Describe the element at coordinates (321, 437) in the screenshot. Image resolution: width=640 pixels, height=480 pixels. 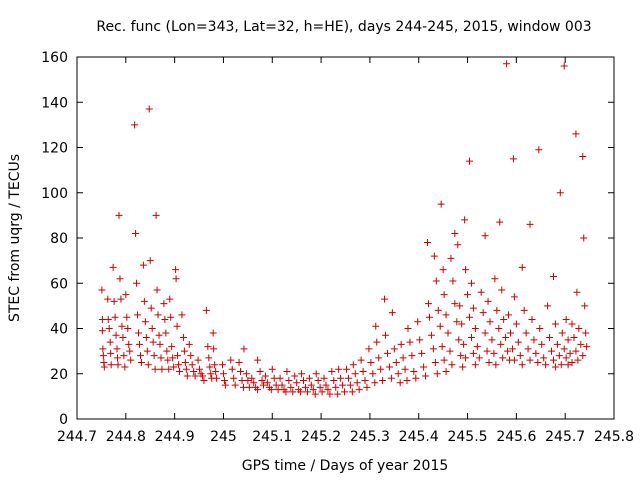
I see `x-tick-label: 245.2` at that location.